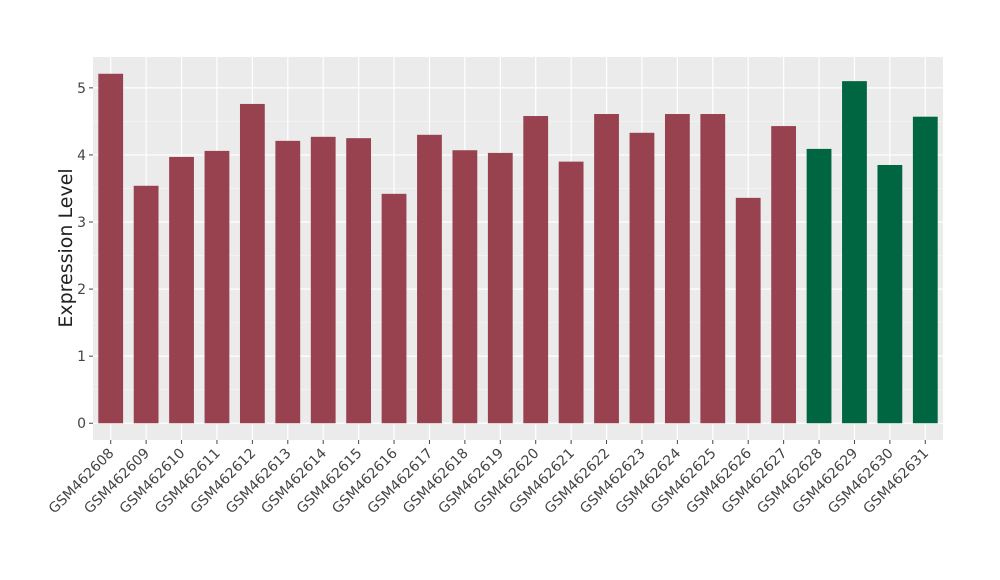 Image resolution: width=1000 pixels, height=580 pixels. What do you see at coordinates (81, 156) in the screenshot?
I see `y-tick-label: 4` at bounding box center [81, 156].